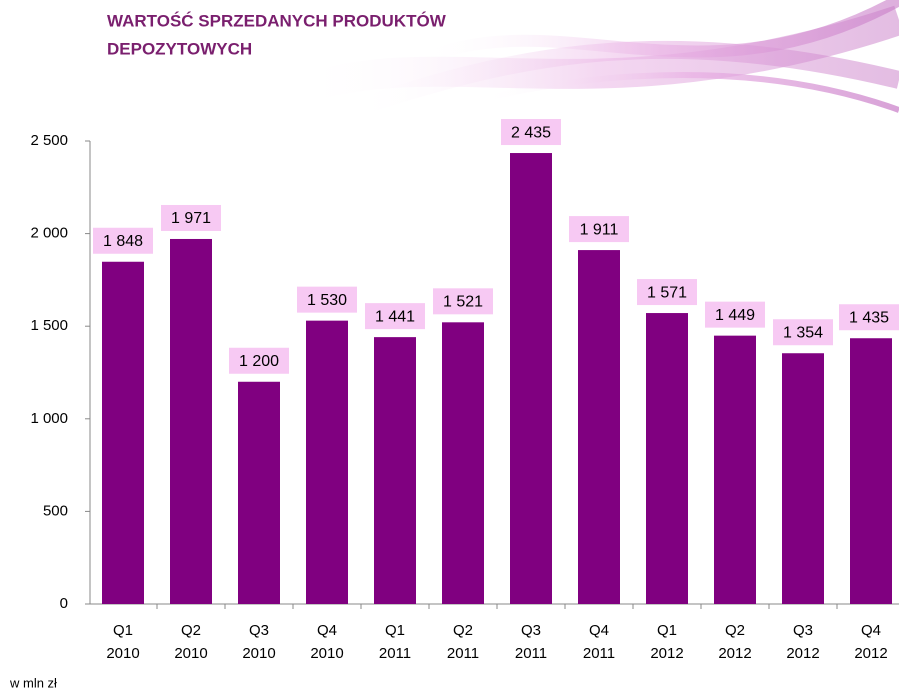 The height and width of the screenshot is (692, 899). I want to click on value-label: 1 571, so click(667, 292).